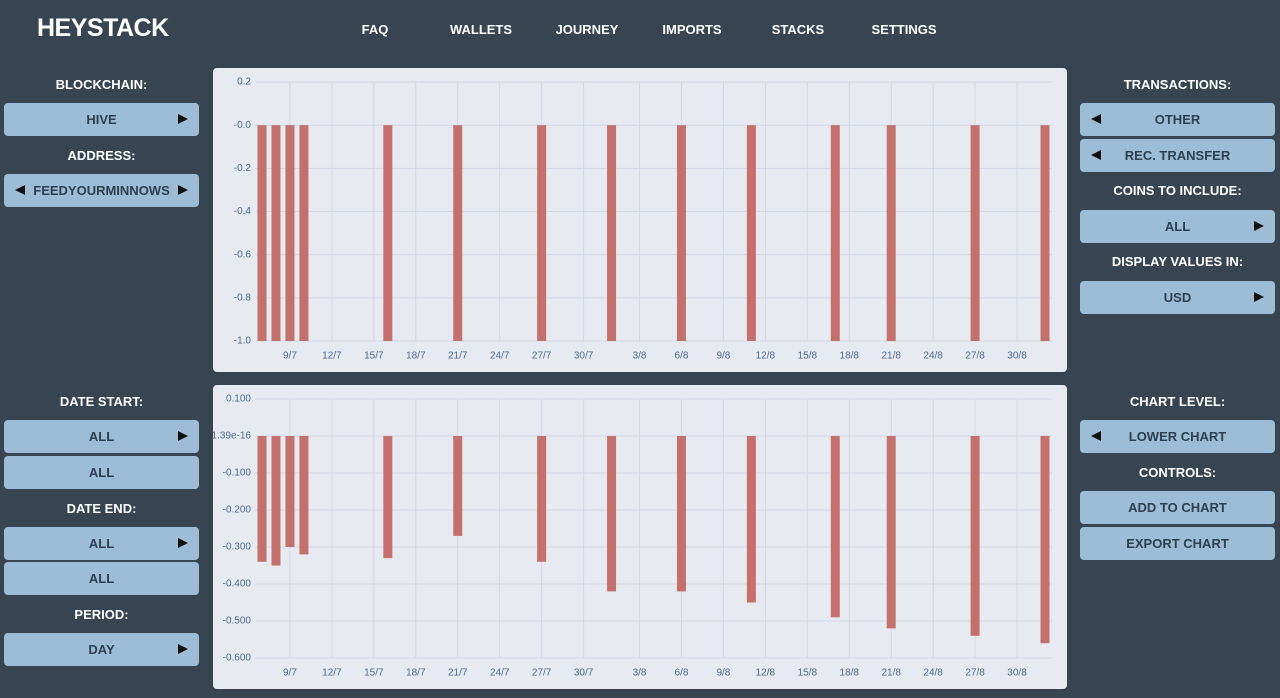 This screenshot has width=1280, height=698. Describe the element at coordinates (1177, 84) in the screenshot. I see `label: TRANSACTIONS:` at that location.